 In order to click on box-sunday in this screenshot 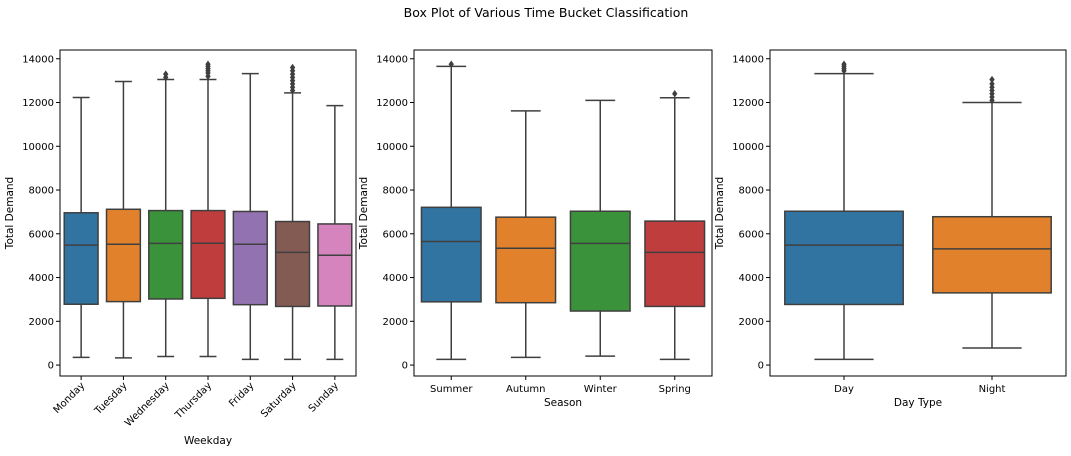, I will do `click(335, 232)`.